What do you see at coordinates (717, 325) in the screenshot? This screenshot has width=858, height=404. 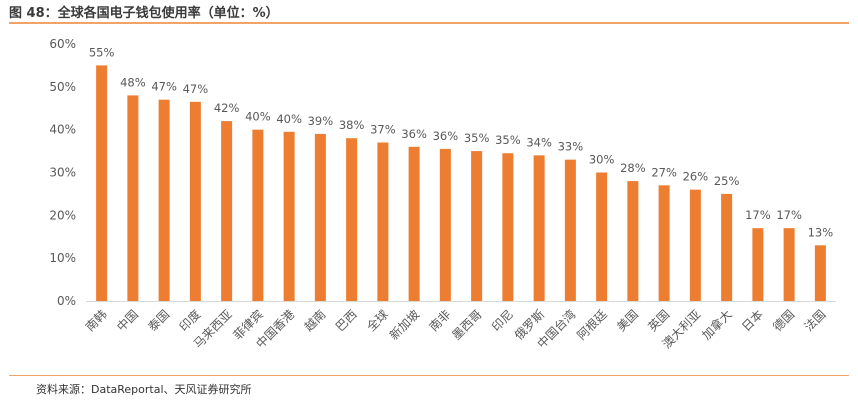 I see `x-tick-label: 加拿大` at bounding box center [717, 325].